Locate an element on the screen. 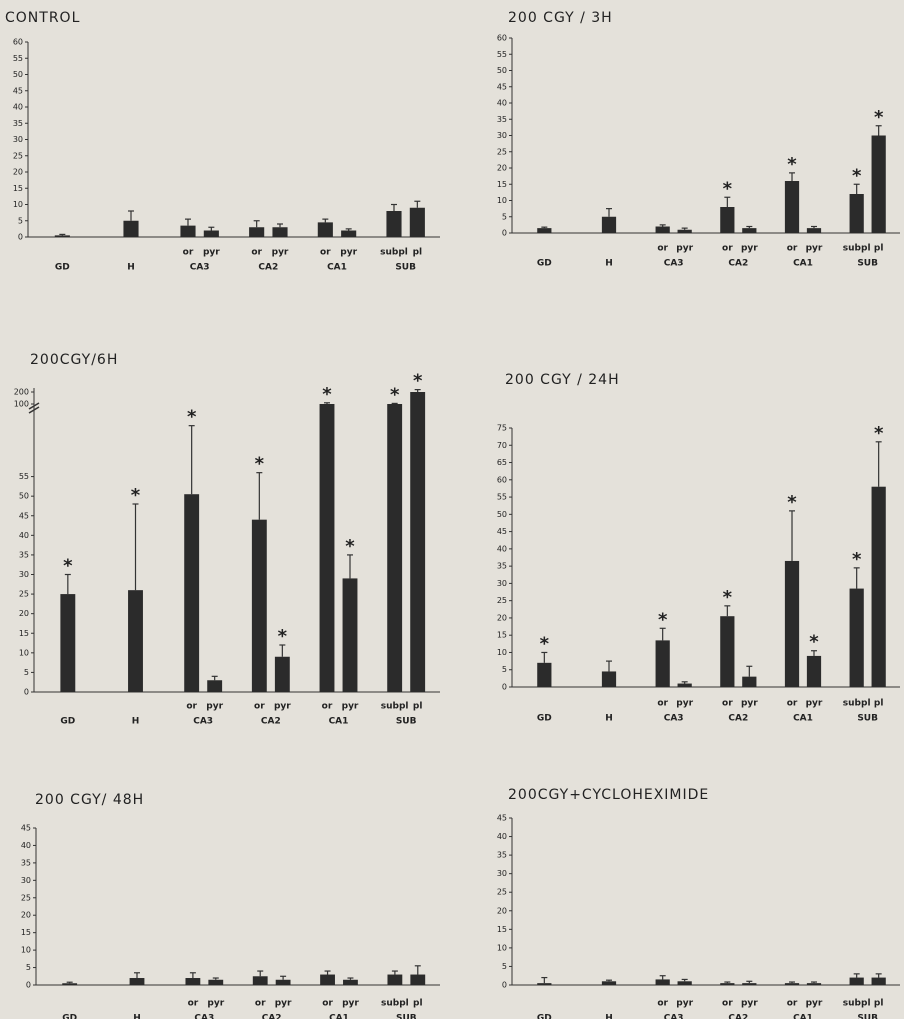  group-label: GD is located at coordinates (67, 722).